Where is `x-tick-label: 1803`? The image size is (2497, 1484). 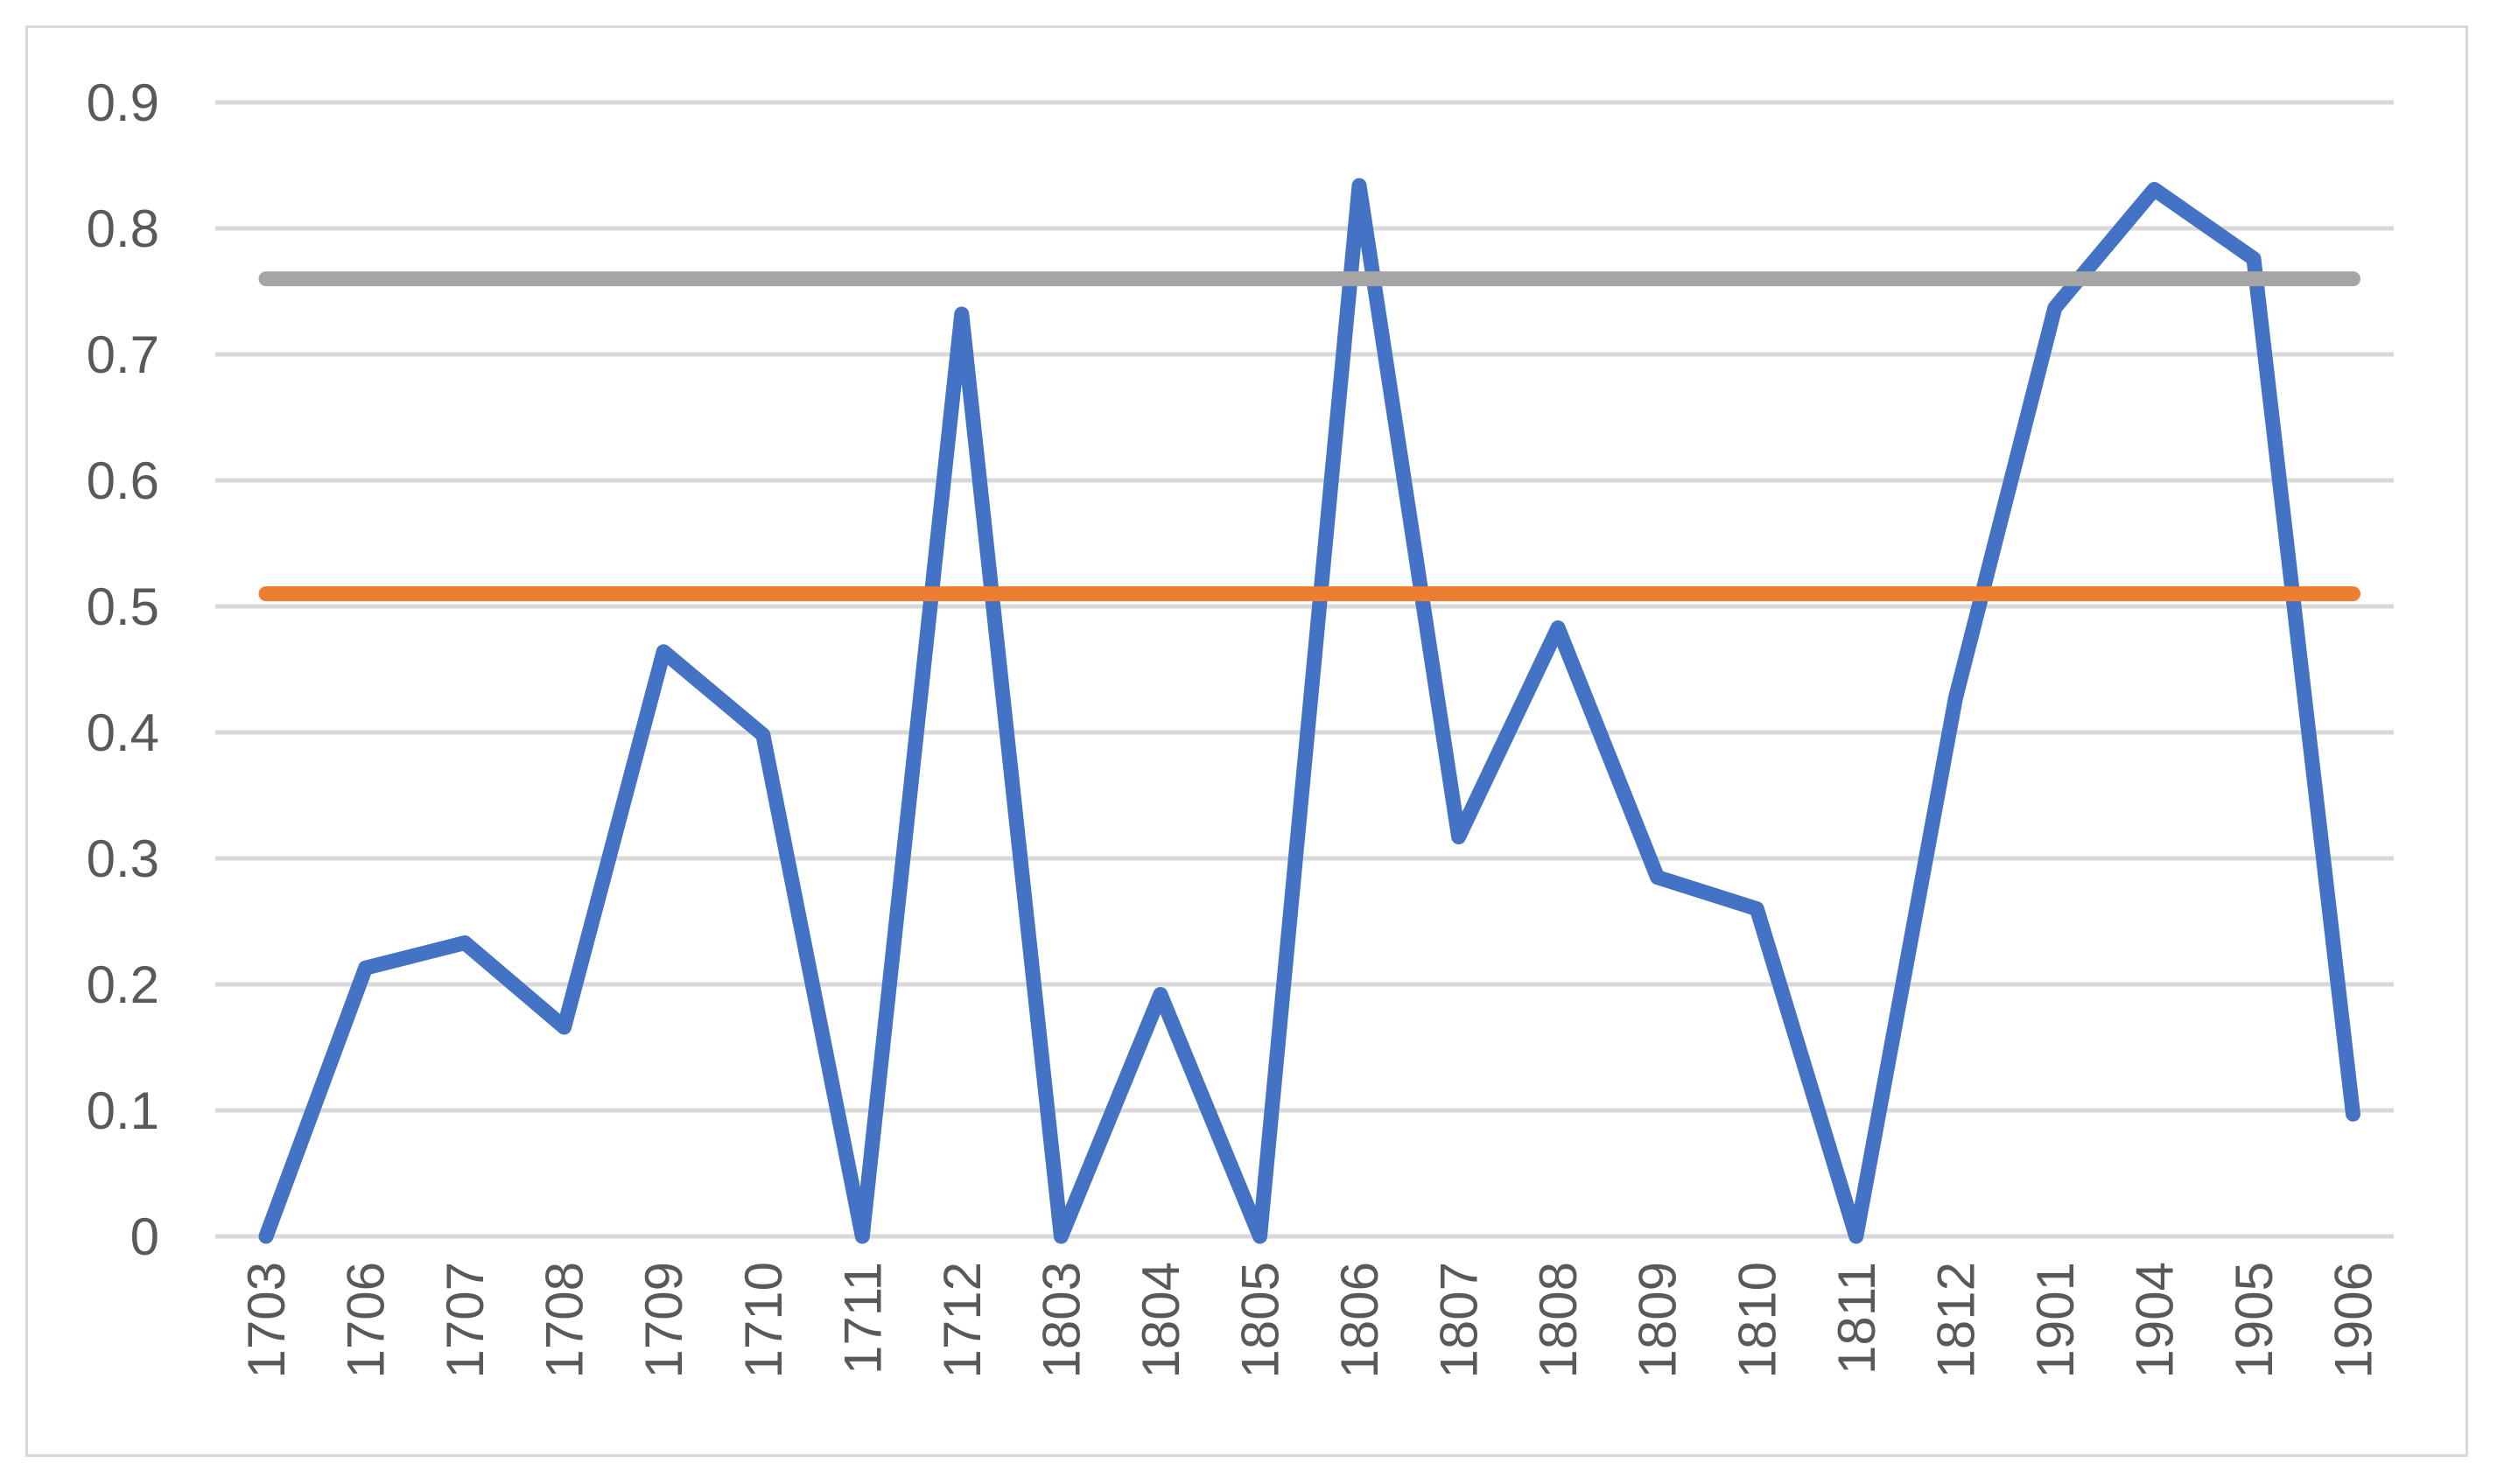
x-tick-label: 1803 is located at coordinates (1061, 1320).